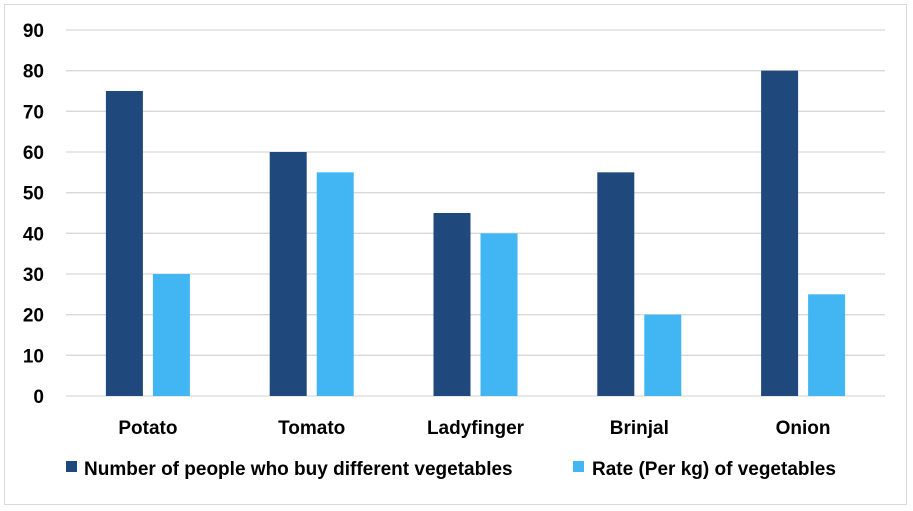 Image resolution: width=913 pixels, height=511 pixels. Describe the element at coordinates (33, 194) in the screenshot. I see `y-tick-label: 50` at that location.